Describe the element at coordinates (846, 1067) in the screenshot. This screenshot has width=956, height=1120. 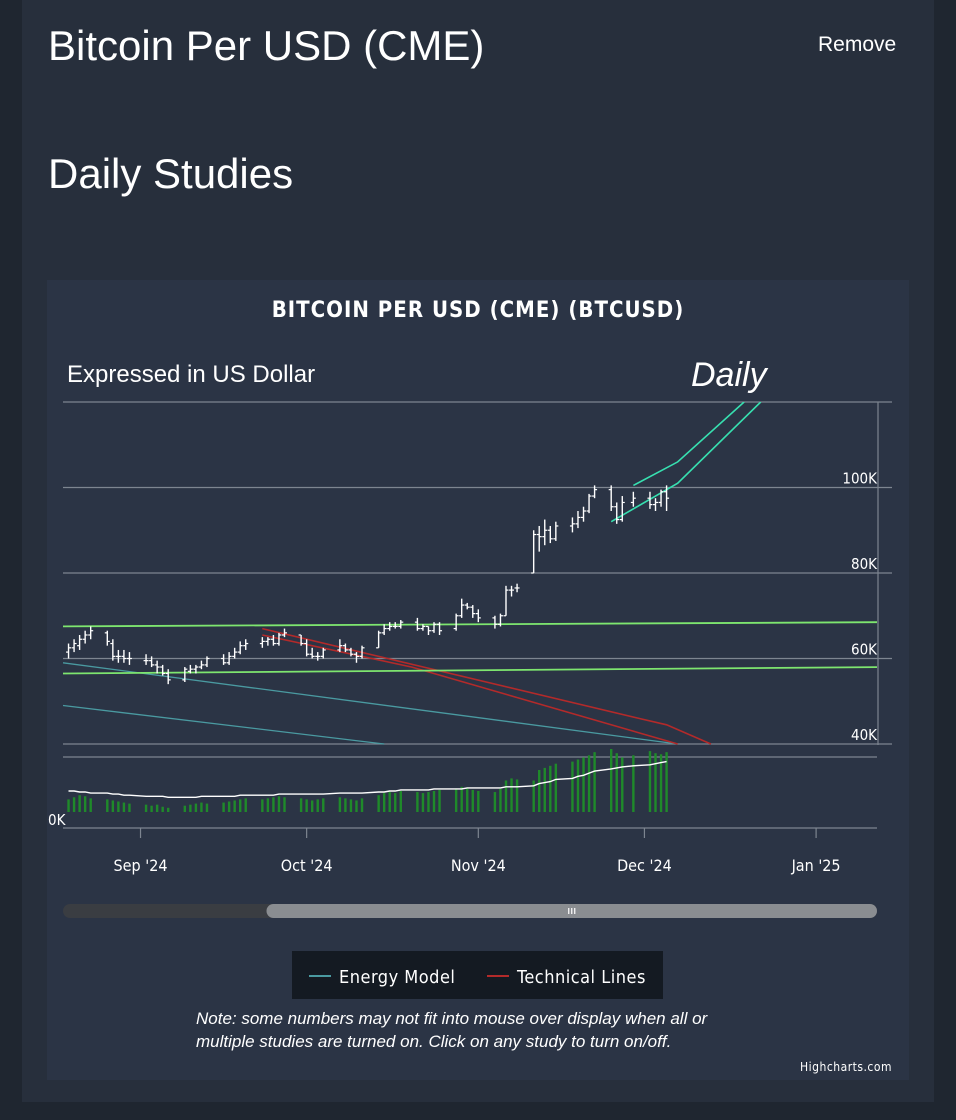
I see `chart-credits: Highcharts.com` at that location.